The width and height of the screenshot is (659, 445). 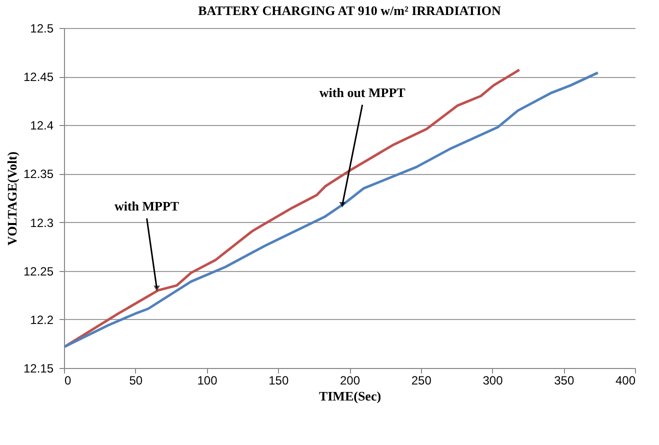 I want to click on y-tick-label: 12.15, so click(x=38, y=369).